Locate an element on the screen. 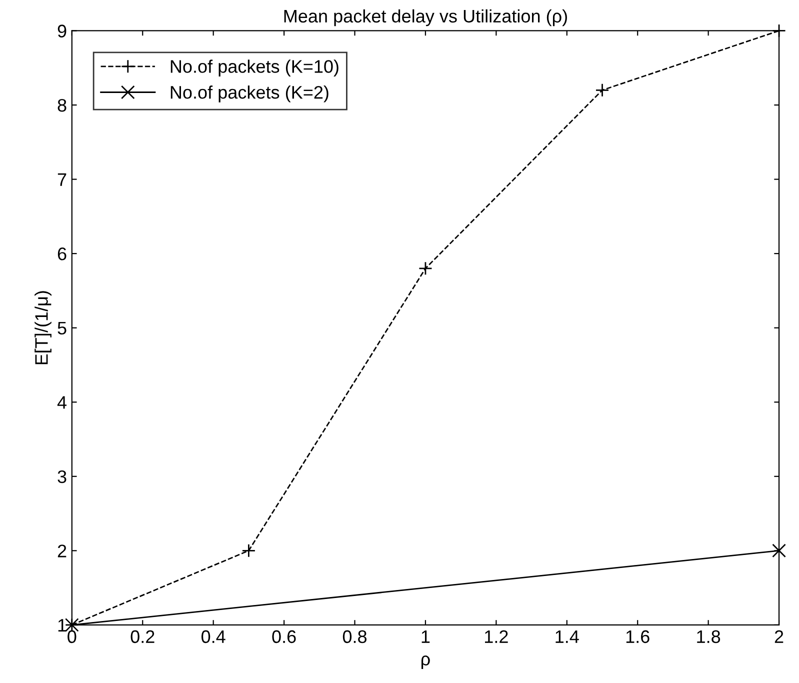  x-tick-label: 1 is located at coordinates (426, 636).